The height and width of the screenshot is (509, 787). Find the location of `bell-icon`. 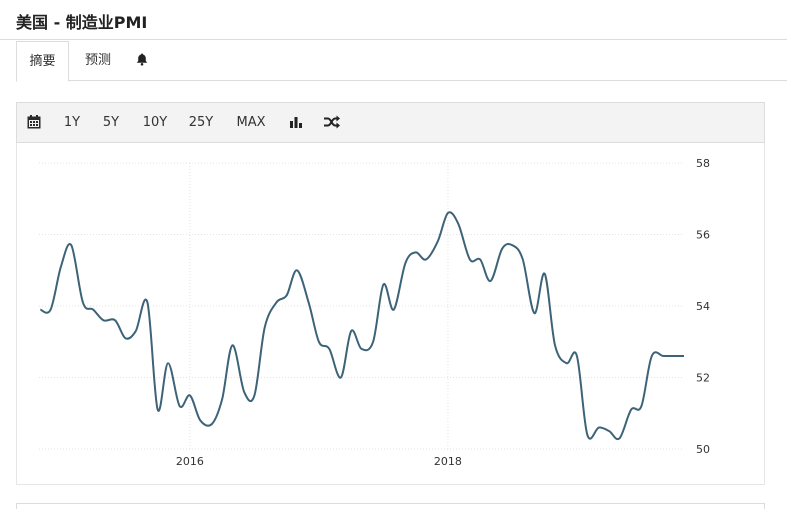

bell-icon is located at coordinates (142, 59).